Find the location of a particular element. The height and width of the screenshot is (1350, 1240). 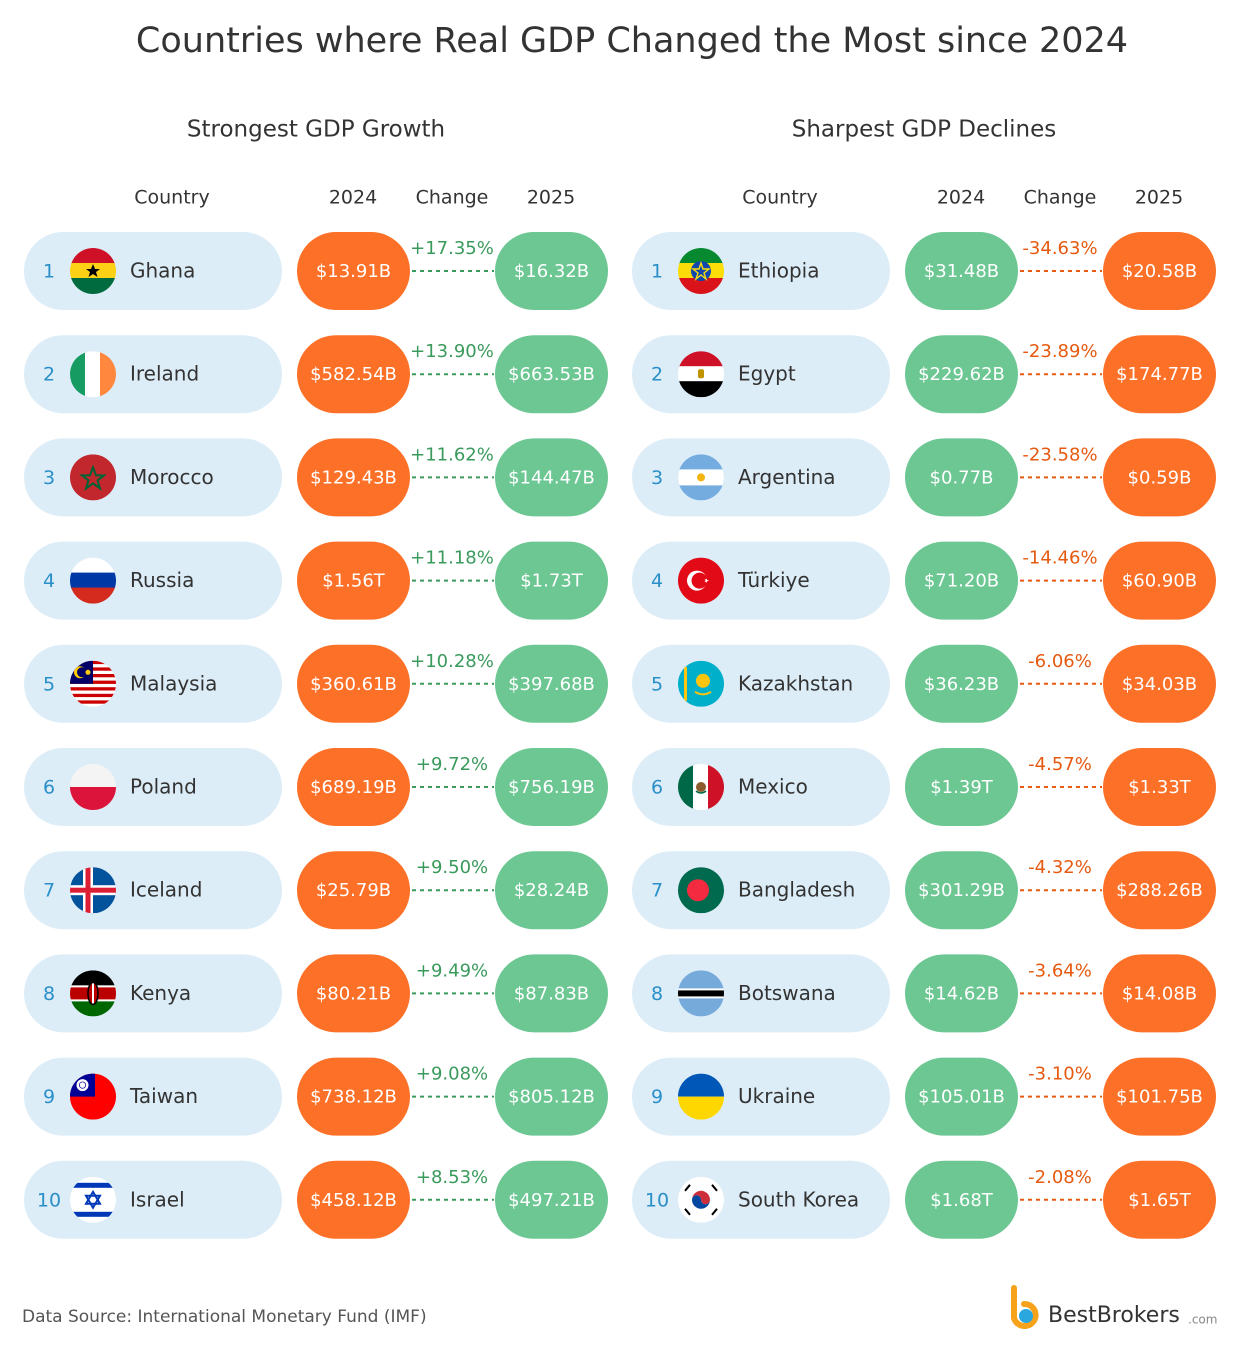

gdp-2025: $663.53B is located at coordinates (551, 374).